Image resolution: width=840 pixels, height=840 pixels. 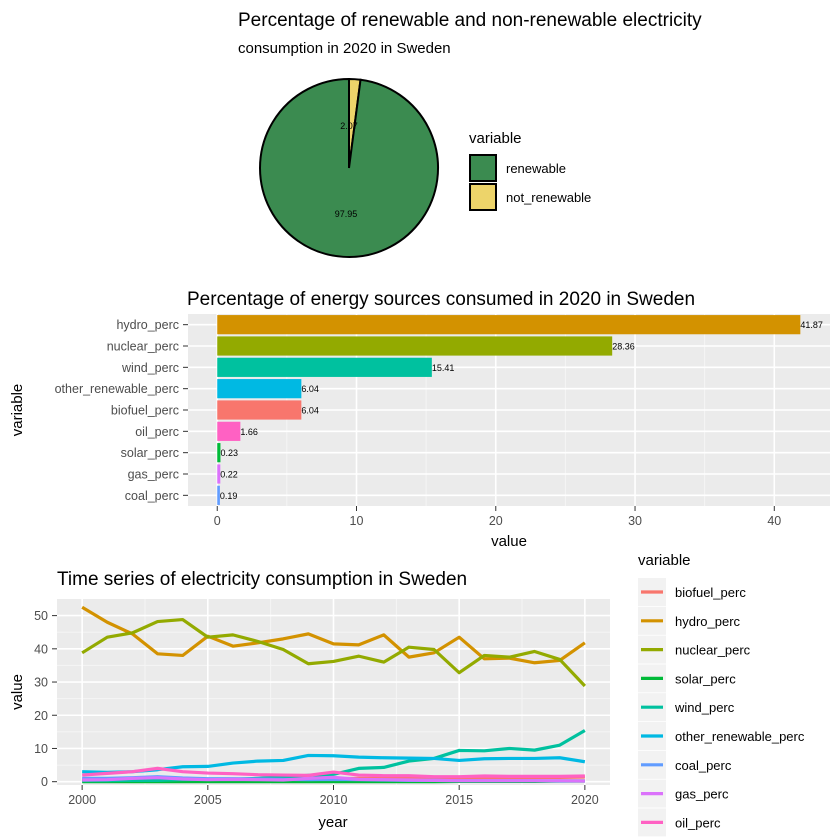 I want to click on pie-legend: variable renewable not_renewable, so click(x=530, y=170).